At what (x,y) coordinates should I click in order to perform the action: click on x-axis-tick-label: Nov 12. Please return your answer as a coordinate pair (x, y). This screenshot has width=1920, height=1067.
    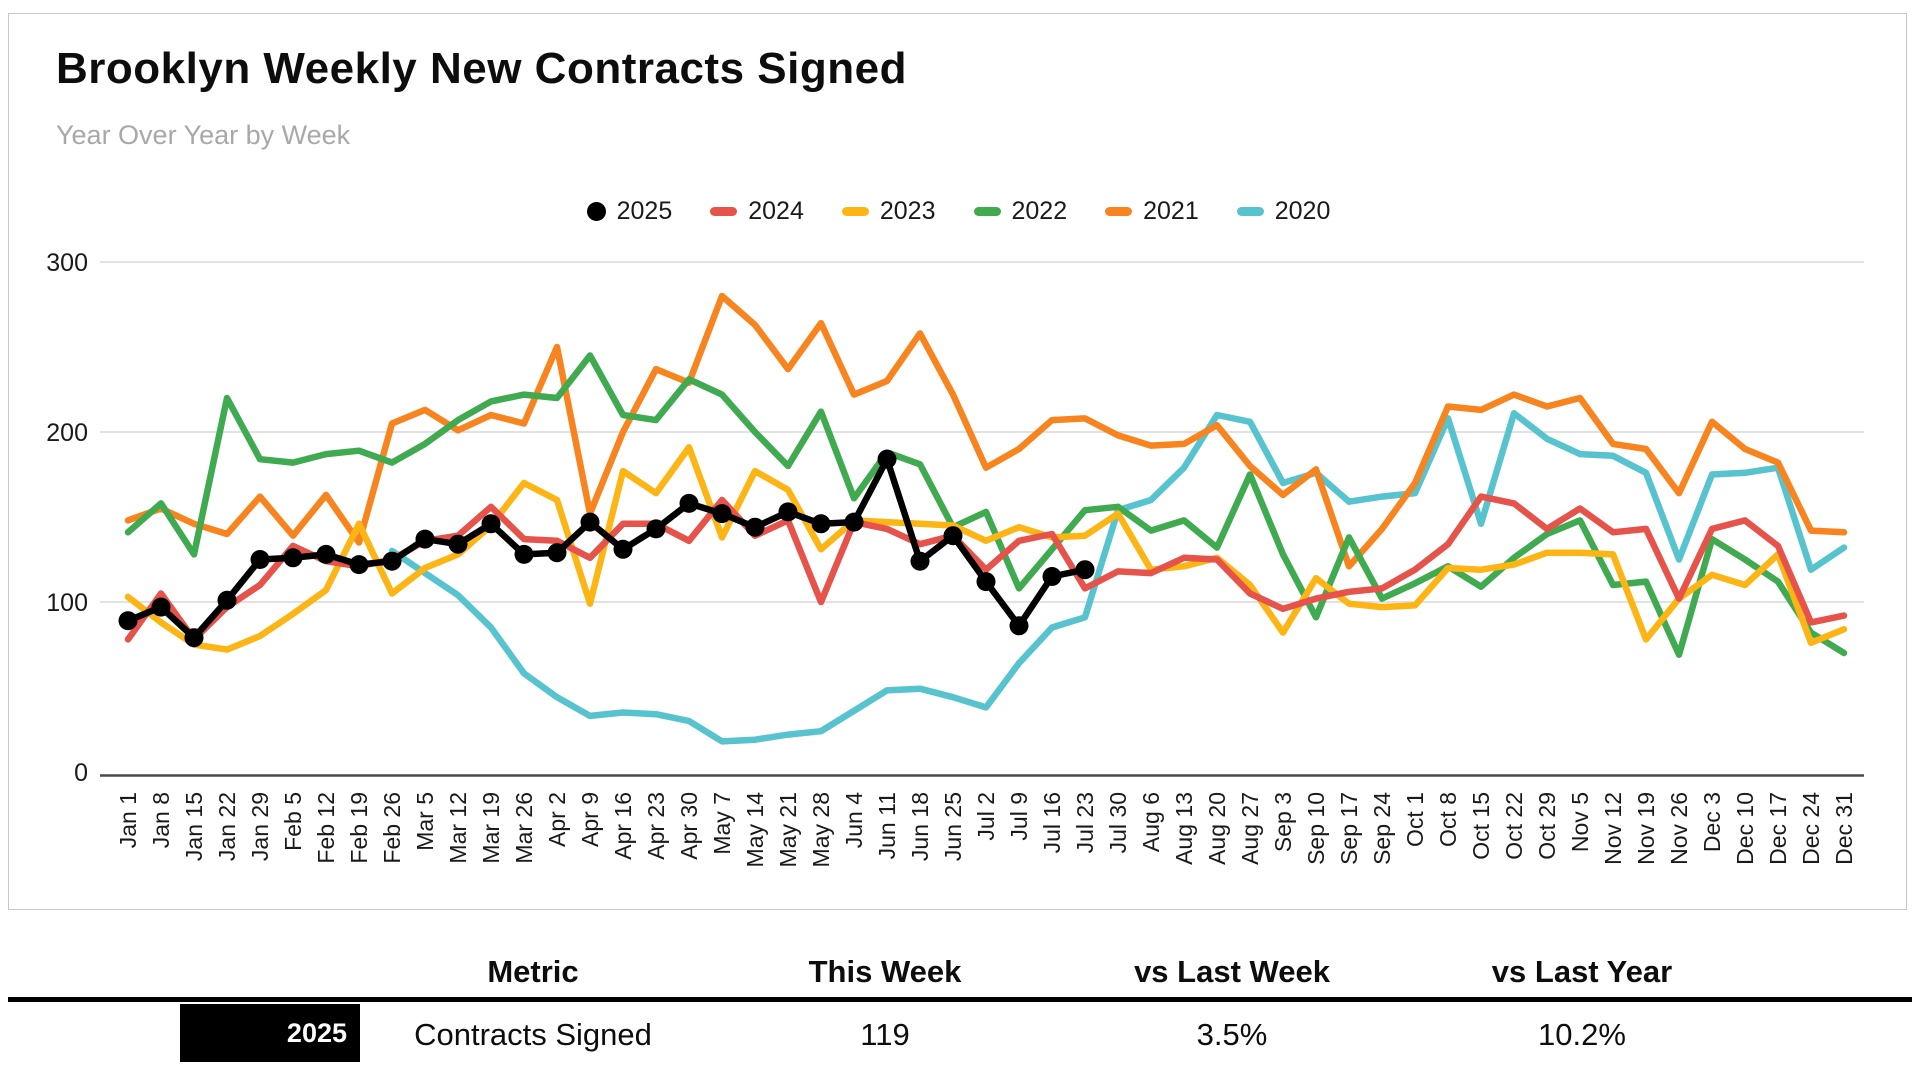
    Looking at the image, I should click on (1613, 828).